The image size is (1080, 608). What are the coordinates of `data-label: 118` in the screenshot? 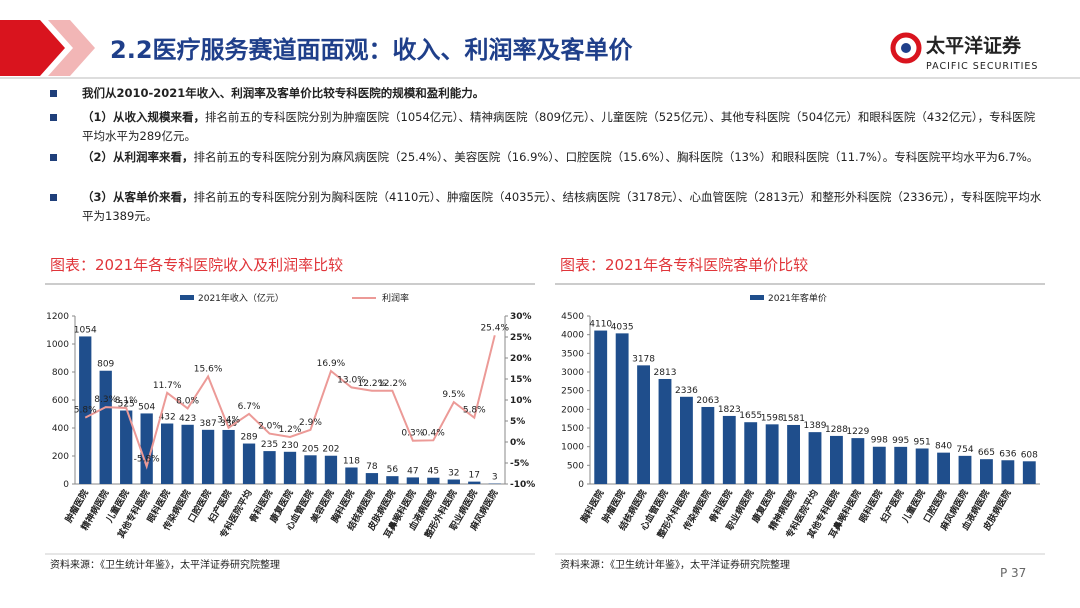 It's located at (351, 461).